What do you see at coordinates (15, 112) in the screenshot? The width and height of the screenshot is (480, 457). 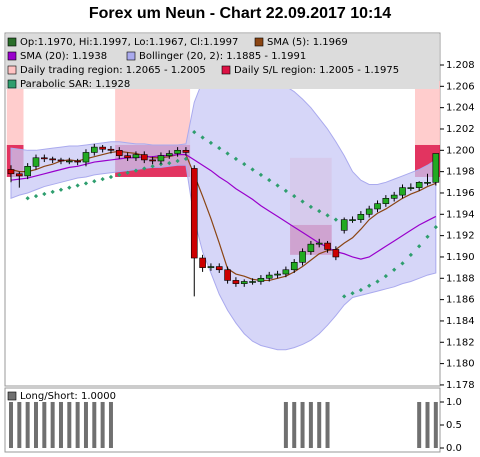 I see `region` at bounding box center [15, 112].